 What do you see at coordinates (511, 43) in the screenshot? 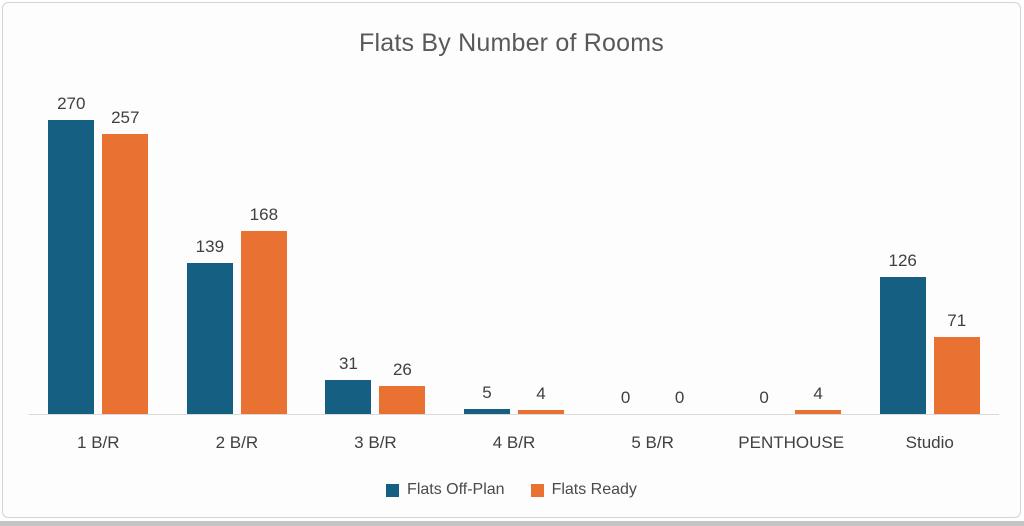
I see `chart-title: Flats By Number of Rooms` at bounding box center [511, 43].